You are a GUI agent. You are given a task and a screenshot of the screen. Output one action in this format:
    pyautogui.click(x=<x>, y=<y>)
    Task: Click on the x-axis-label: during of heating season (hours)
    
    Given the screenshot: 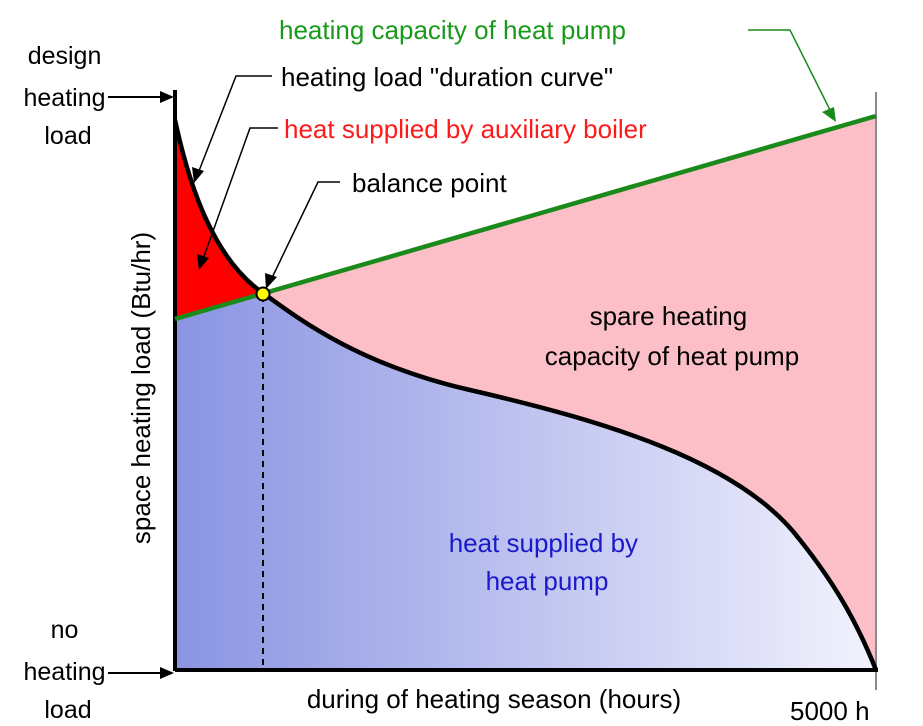 What is the action you would take?
    pyautogui.click(x=494, y=699)
    